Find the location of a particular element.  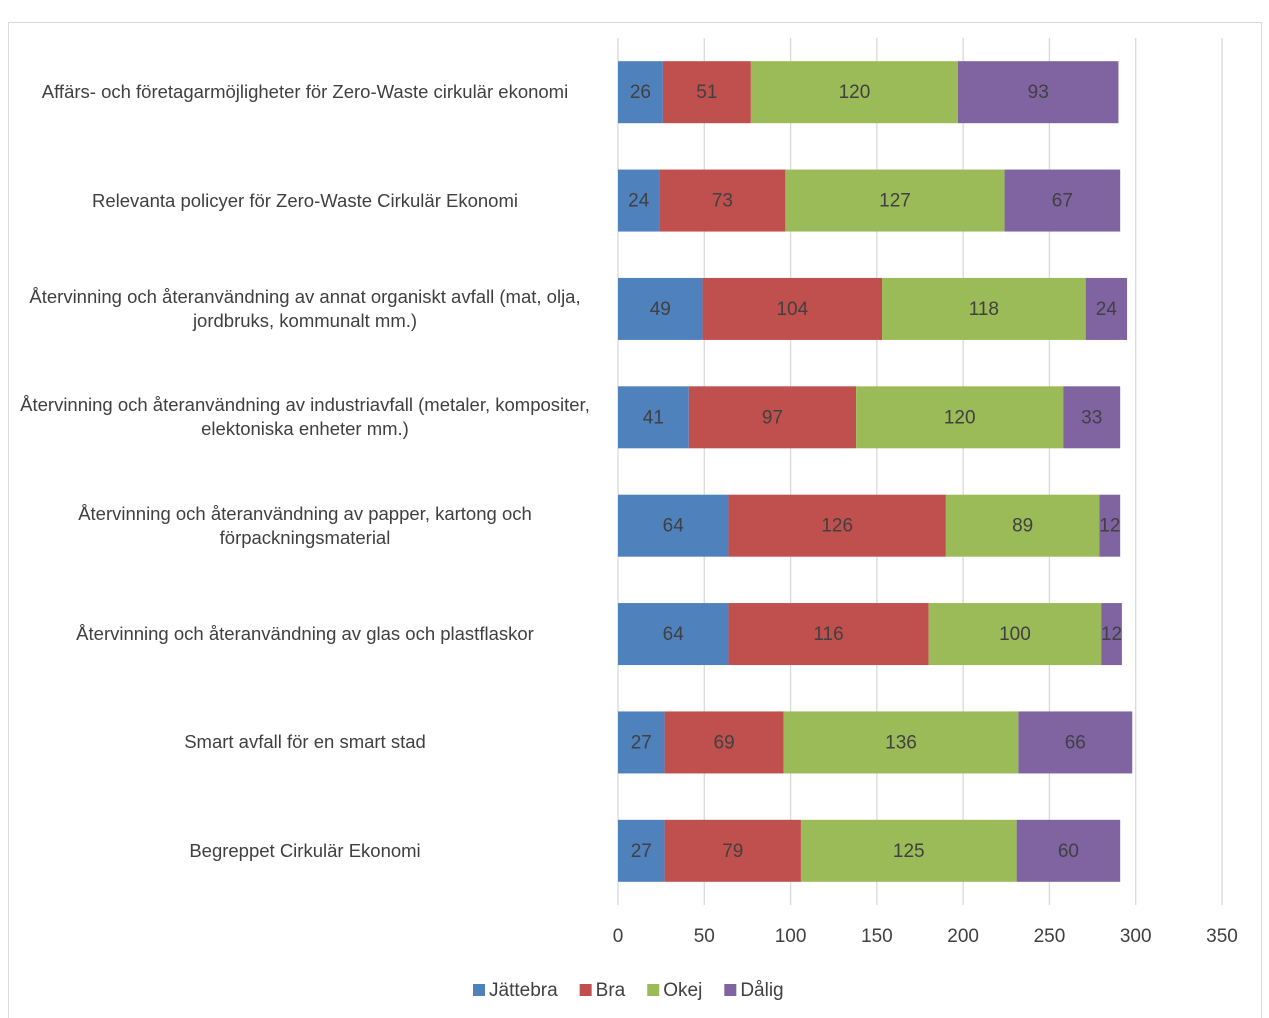

legend-label: Bra is located at coordinates (611, 990).